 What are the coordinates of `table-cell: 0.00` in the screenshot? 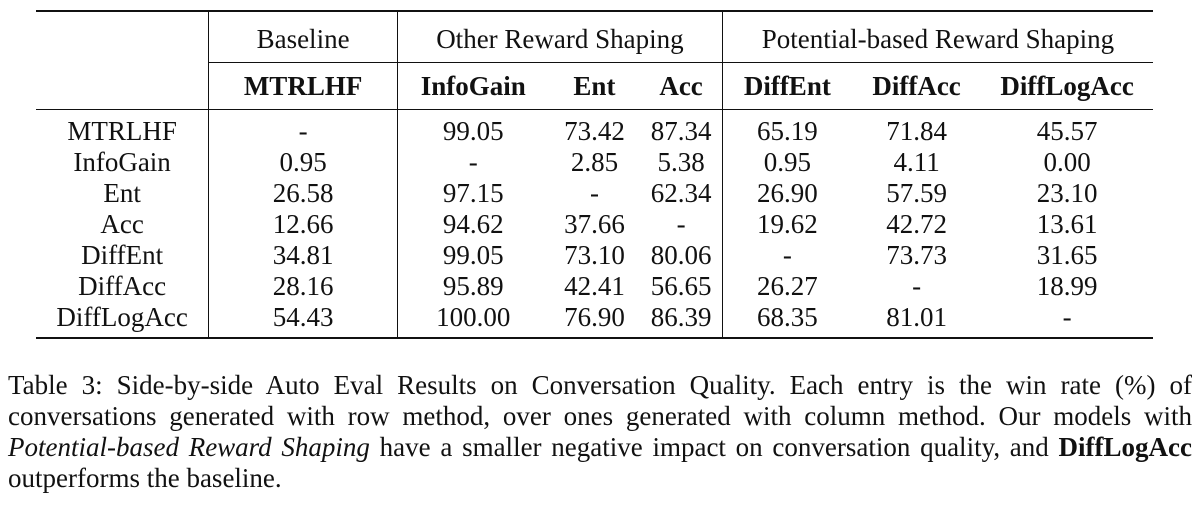 It's located at (1067, 162).